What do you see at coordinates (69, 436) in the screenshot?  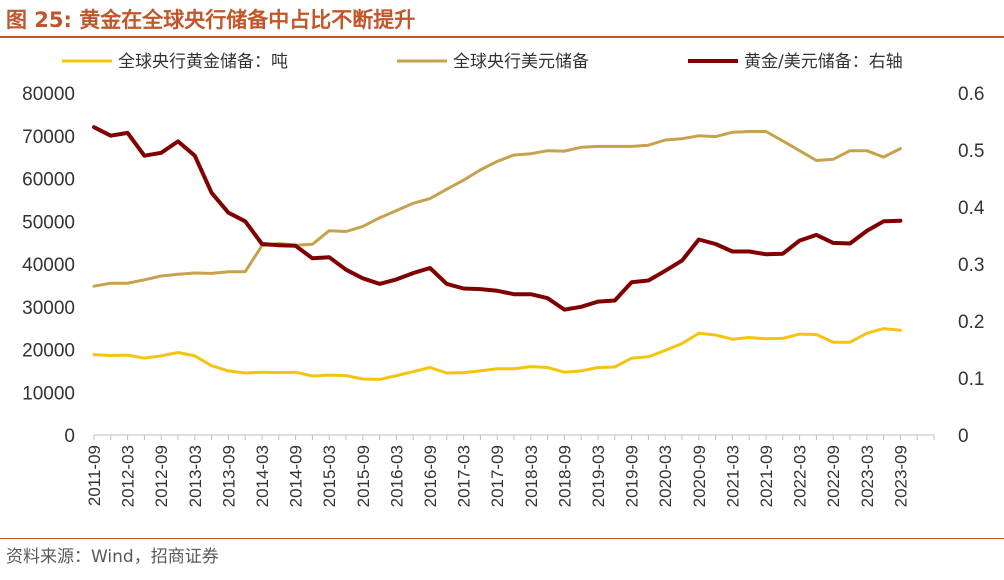 I see `y-left-tick-label: 0` at bounding box center [69, 436].